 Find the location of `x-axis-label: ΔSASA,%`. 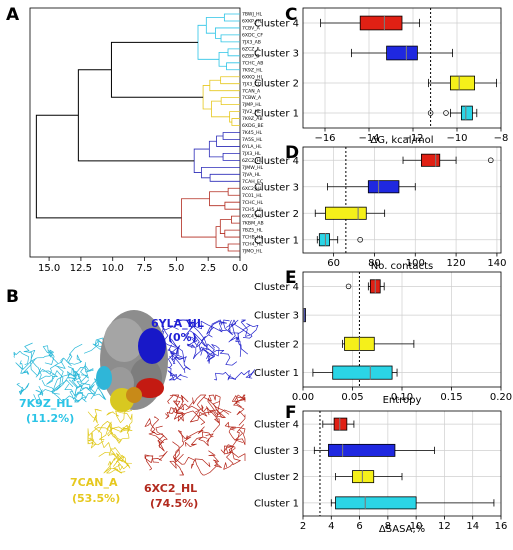

x-axis-label: ΔSASA,% is located at coordinates (402, 529).